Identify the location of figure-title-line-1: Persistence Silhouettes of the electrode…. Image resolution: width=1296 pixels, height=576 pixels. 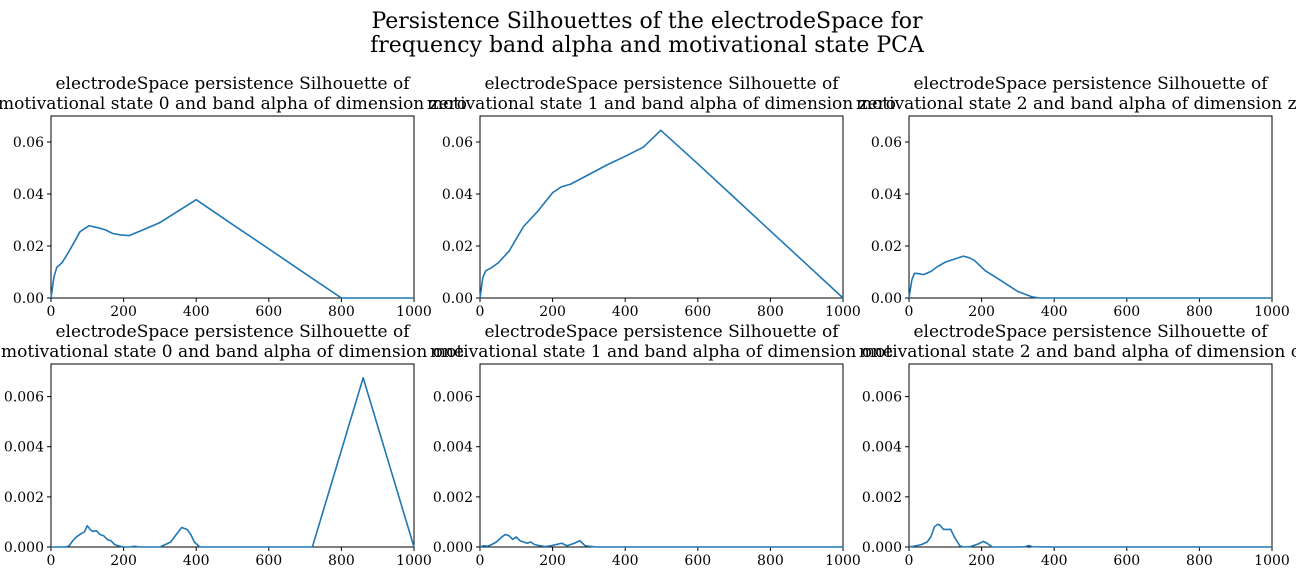
(647, 21).